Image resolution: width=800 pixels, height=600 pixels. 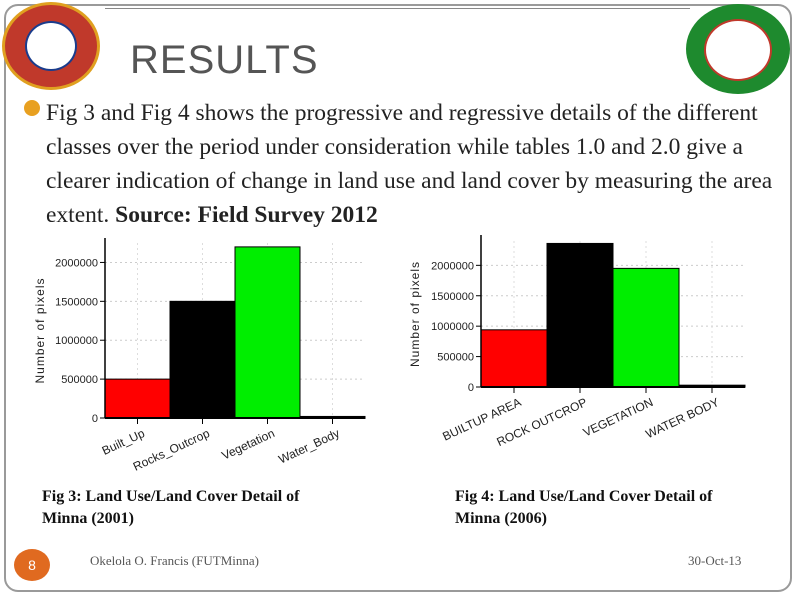 I want to click on divider, so click(x=397, y=8).